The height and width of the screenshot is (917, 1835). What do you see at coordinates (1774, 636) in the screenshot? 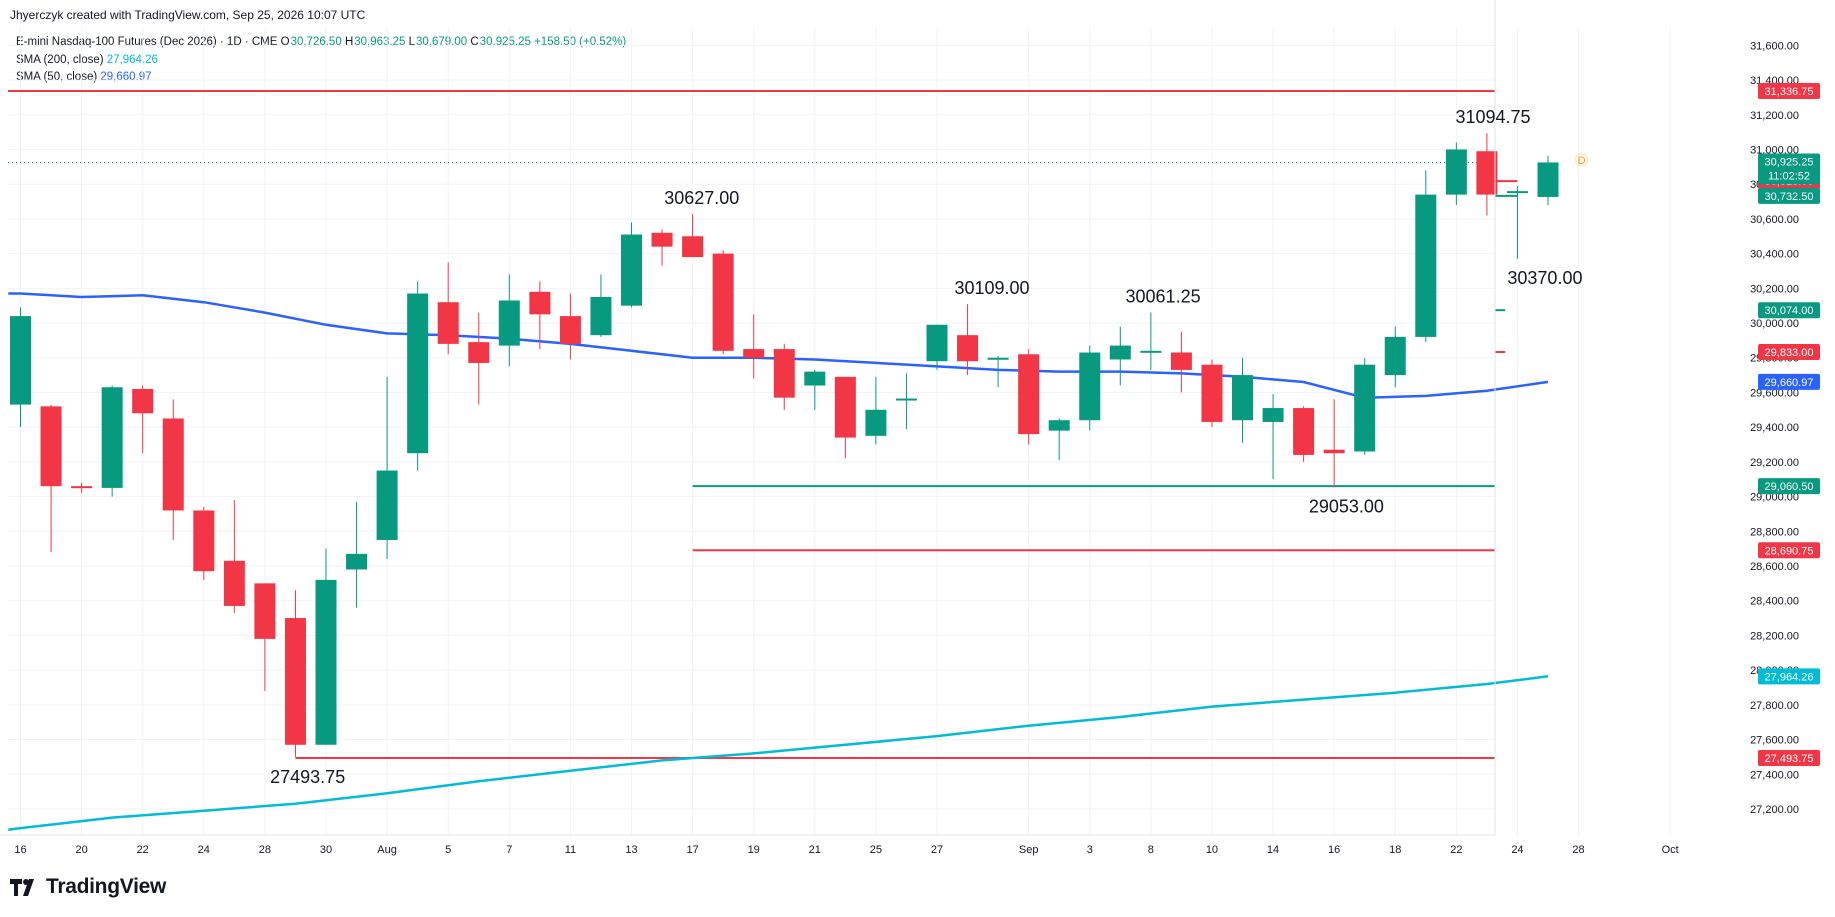
I see `price-tick-label: 28,200.00` at bounding box center [1774, 636].